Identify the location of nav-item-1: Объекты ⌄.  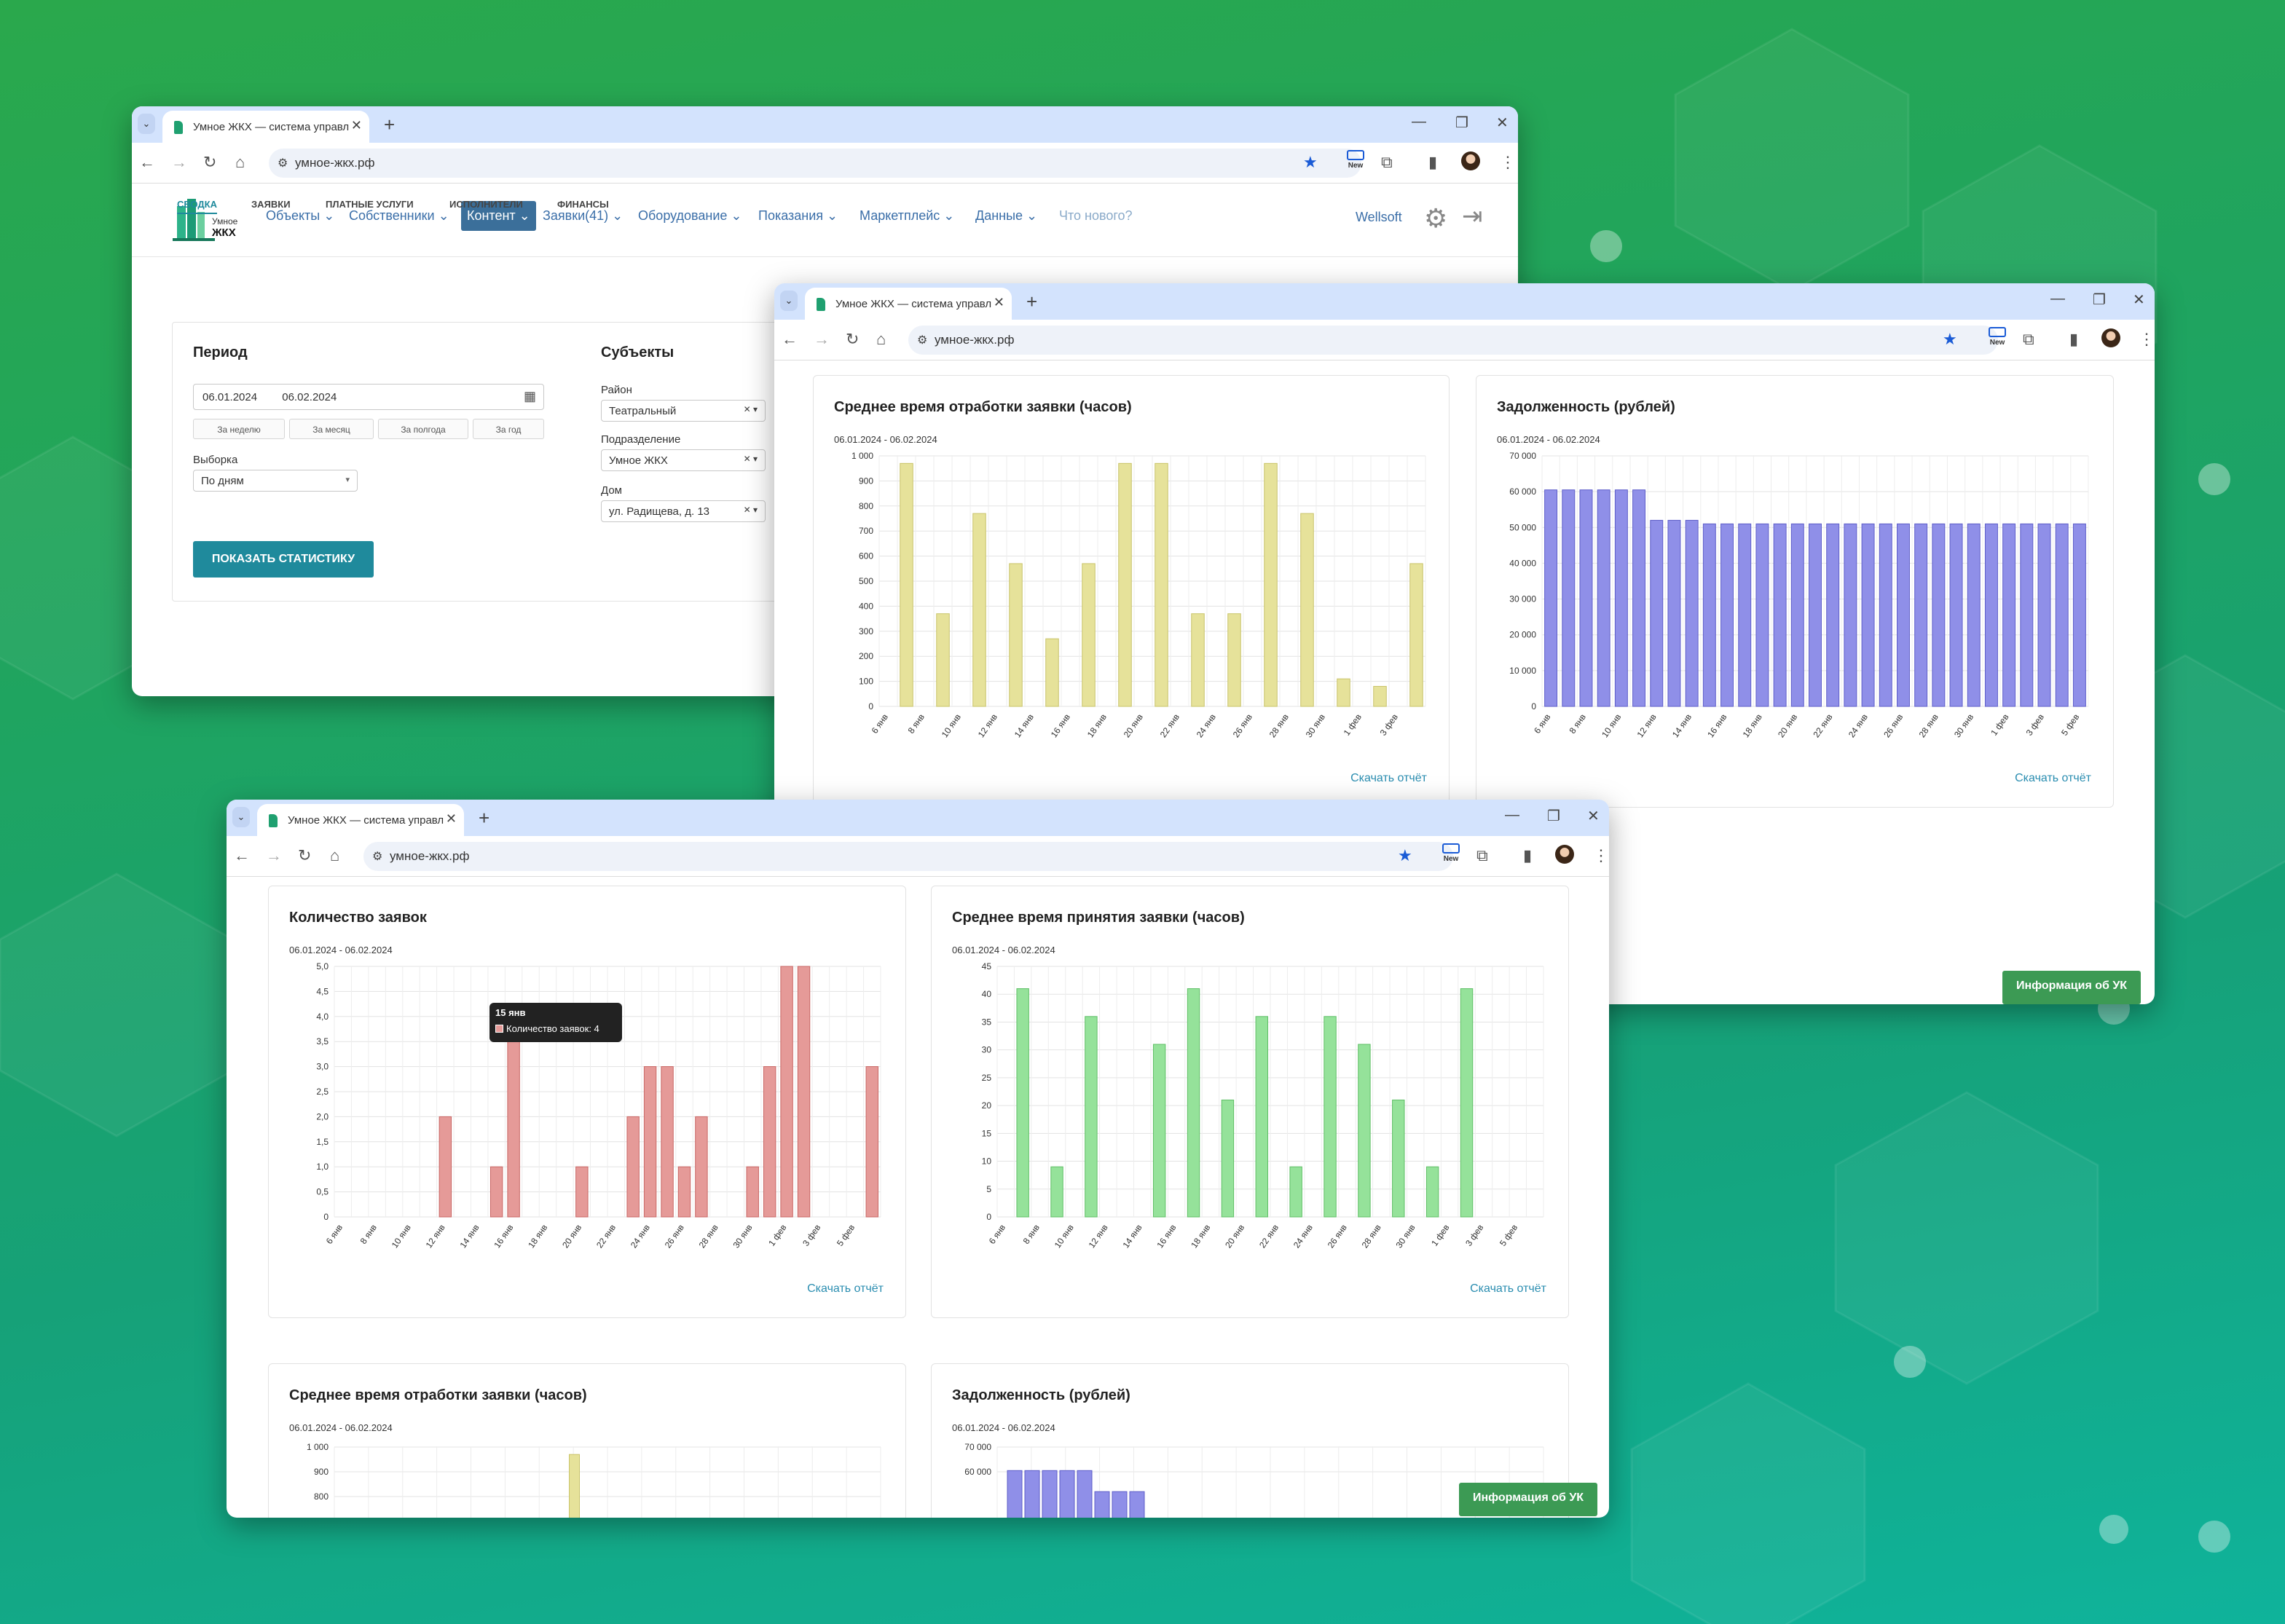
(300, 215).